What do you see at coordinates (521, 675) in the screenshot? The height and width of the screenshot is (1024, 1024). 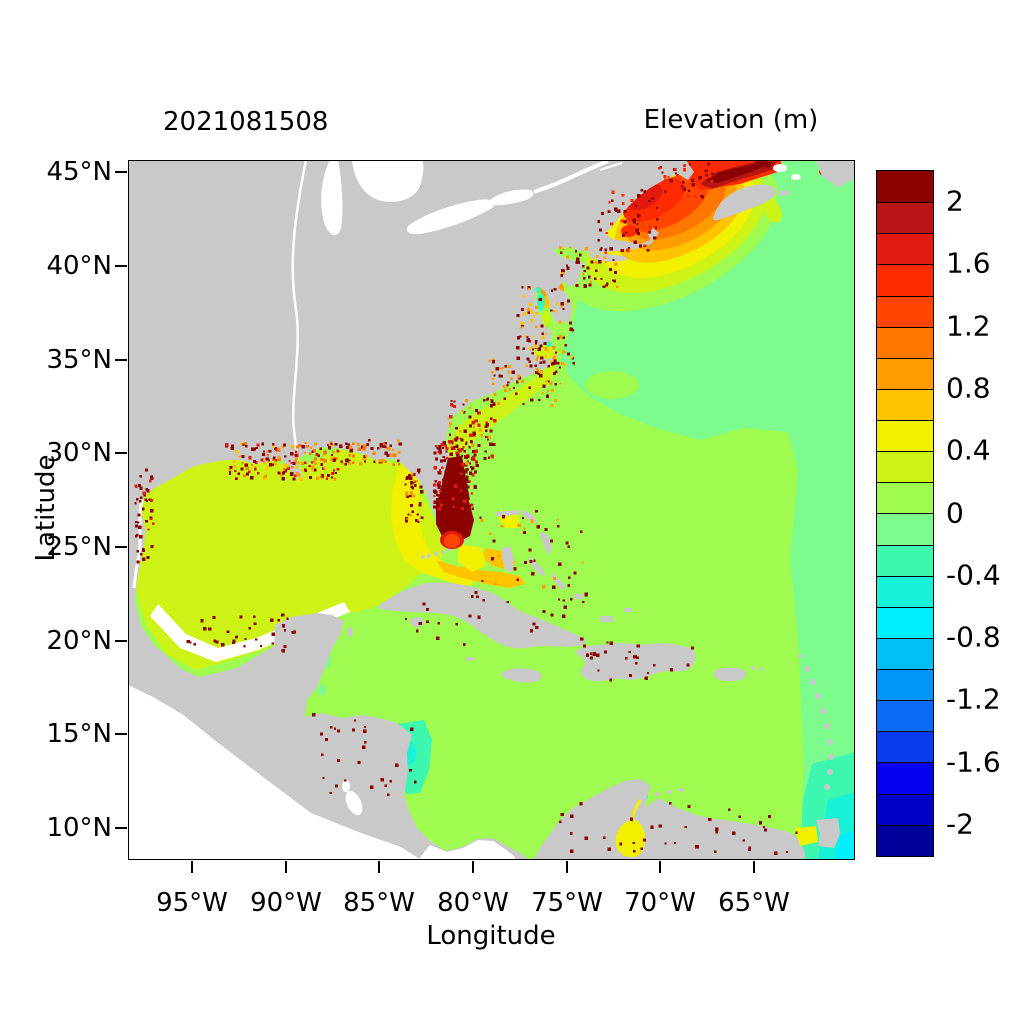 I see `jamaica` at bounding box center [521, 675].